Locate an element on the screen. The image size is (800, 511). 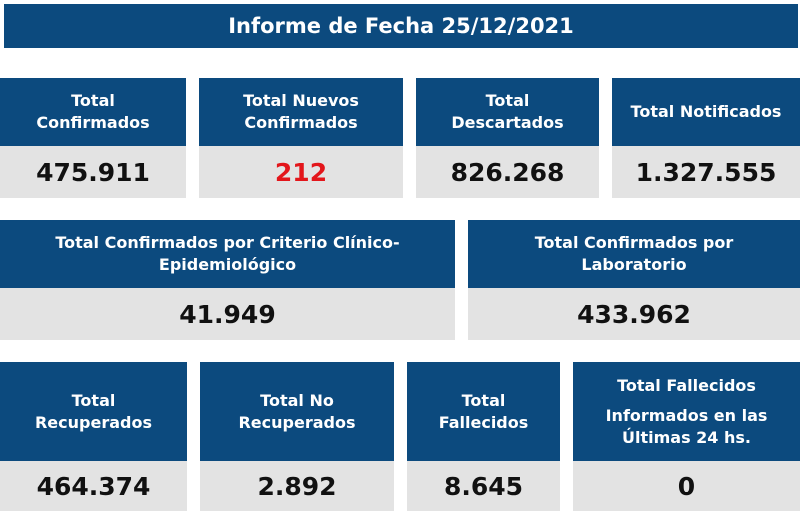
card-total-notificados: Total Notificados 1.327.555 is located at coordinates (706, 138).